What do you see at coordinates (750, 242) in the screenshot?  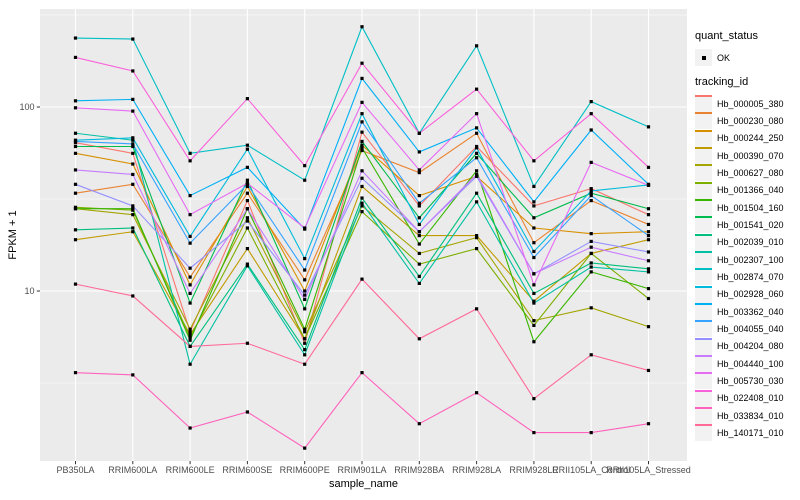 I see `legend-entry-label: Hb_002039_010` at bounding box center [750, 242].